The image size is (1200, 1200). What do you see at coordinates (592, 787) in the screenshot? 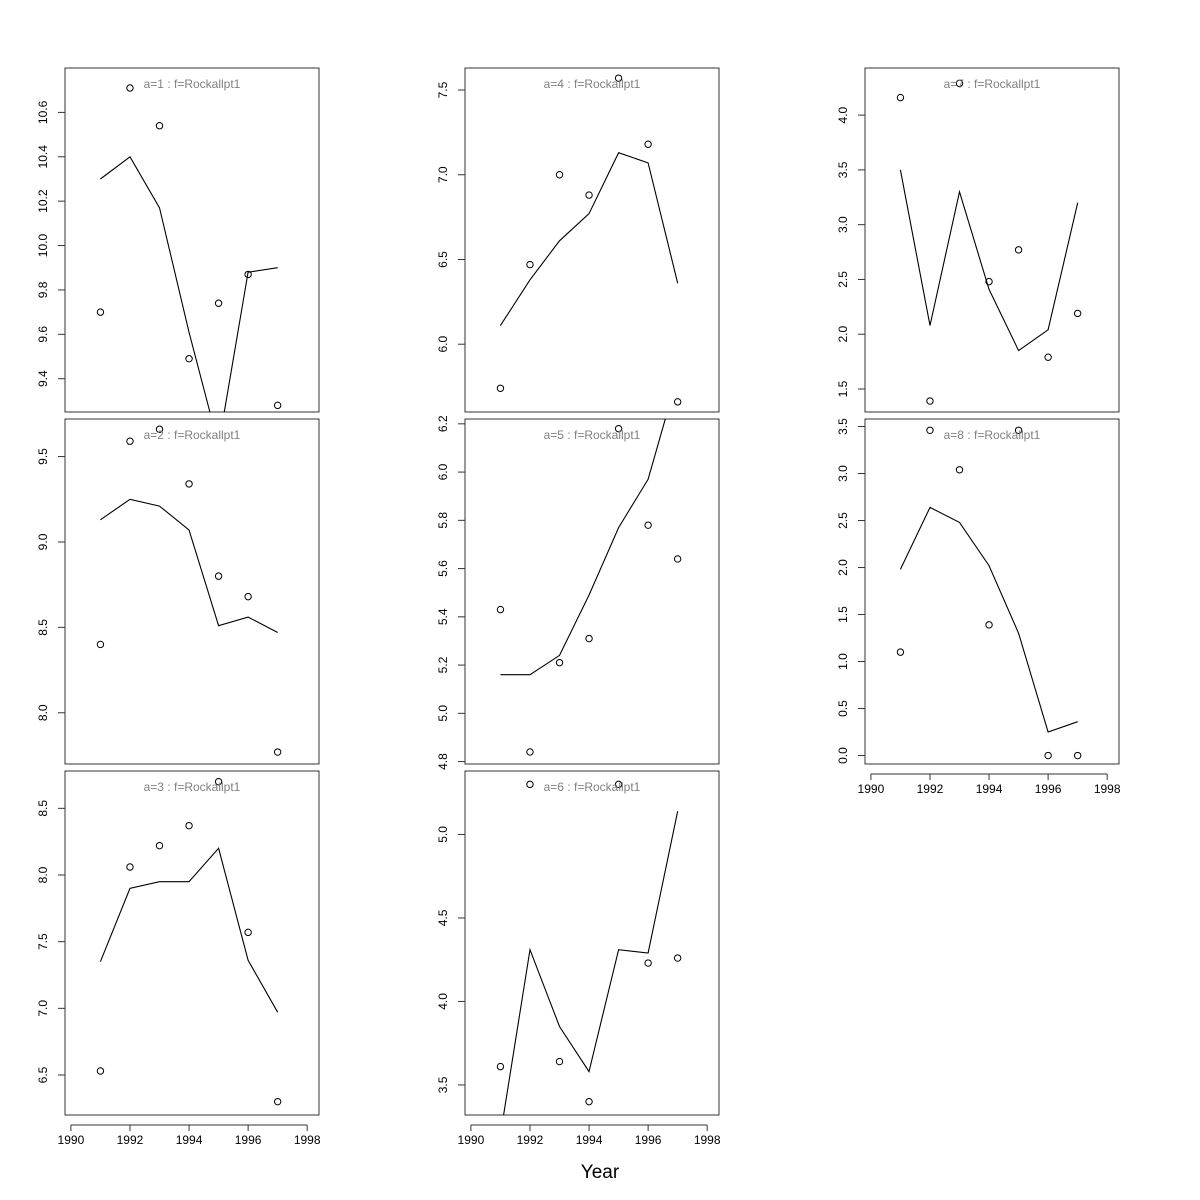
I see `panel-title: a=6 : f=Rockallpt1` at bounding box center [592, 787].